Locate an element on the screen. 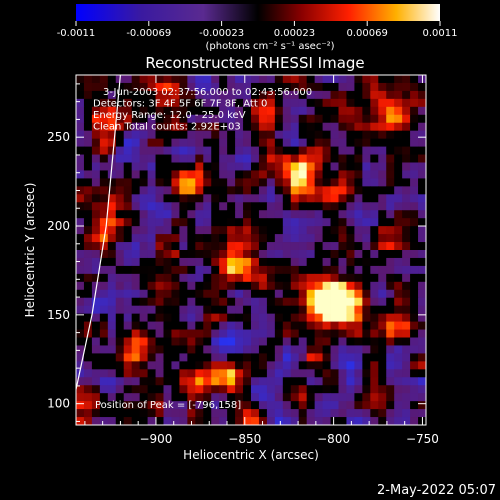 This screenshot has height=500, width=500. colorbar-tick-label: 0.0011 is located at coordinates (440, 33).